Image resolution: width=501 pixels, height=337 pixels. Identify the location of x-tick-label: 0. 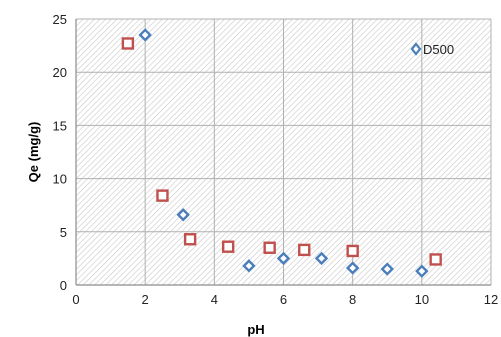
(75, 299).